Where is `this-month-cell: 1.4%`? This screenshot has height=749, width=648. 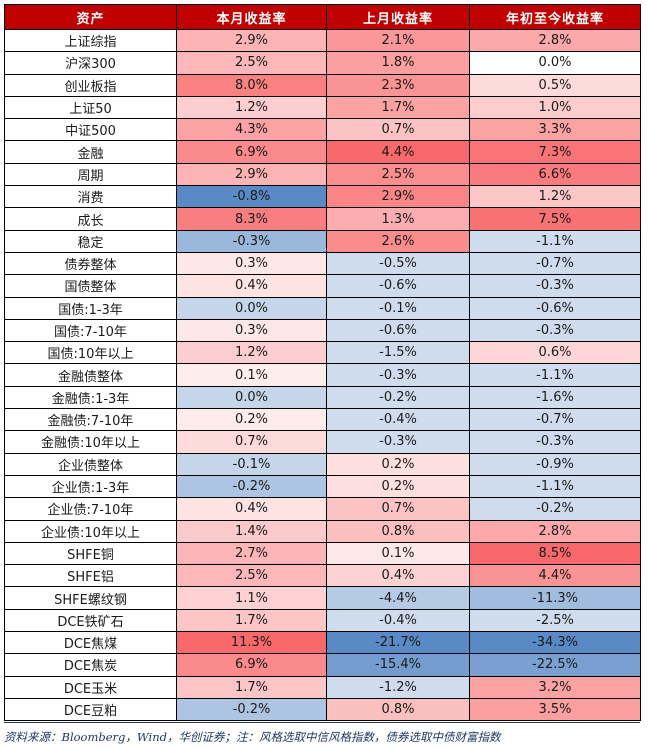 this-month-cell: 1.4% is located at coordinates (251, 531).